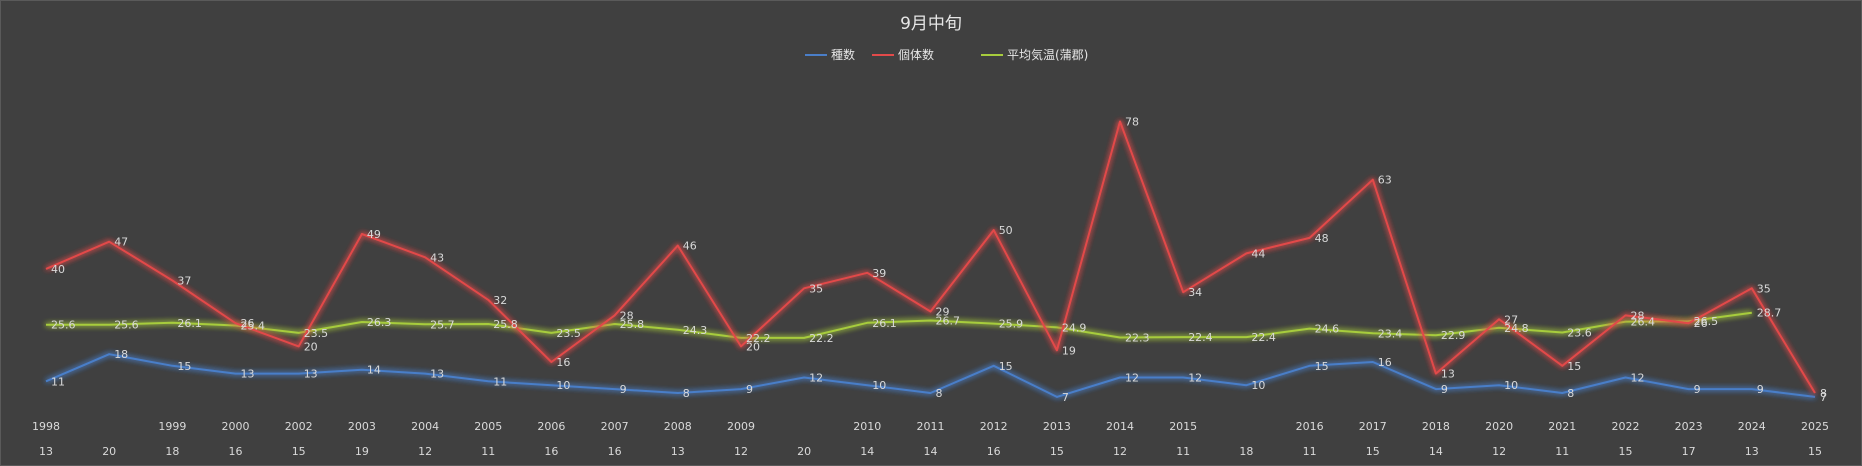 Image resolution: width=1862 pixels, height=466 pixels. Describe the element at coordinates (1516, 328) in the screenshot. I see `data-label: 24.8` at that location.